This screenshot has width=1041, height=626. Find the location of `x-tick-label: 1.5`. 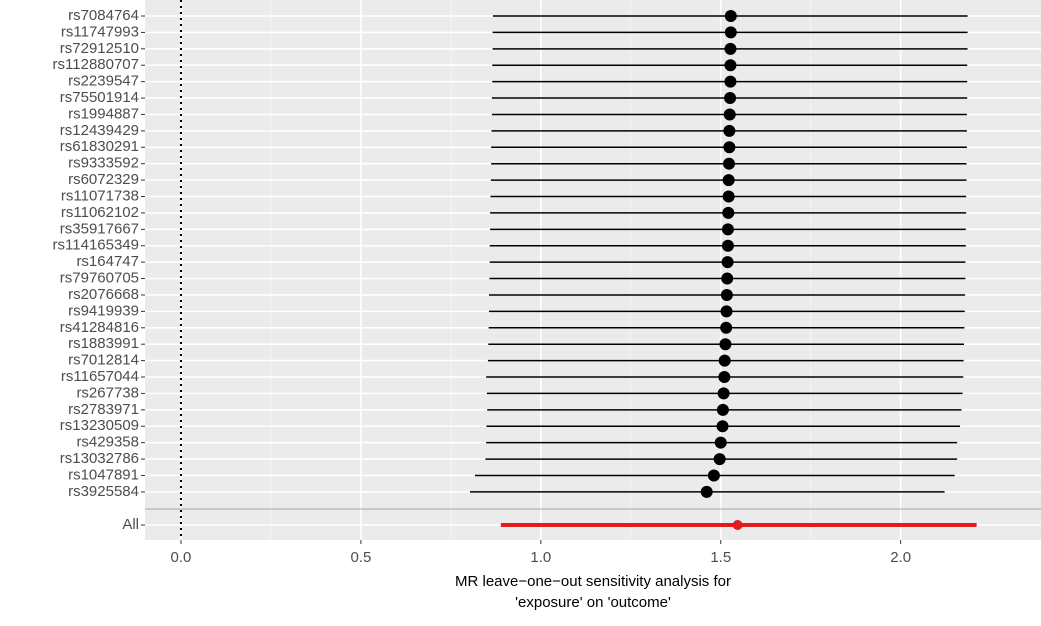

x-tick-label: 1.5 is located at coordinates (720, 557).